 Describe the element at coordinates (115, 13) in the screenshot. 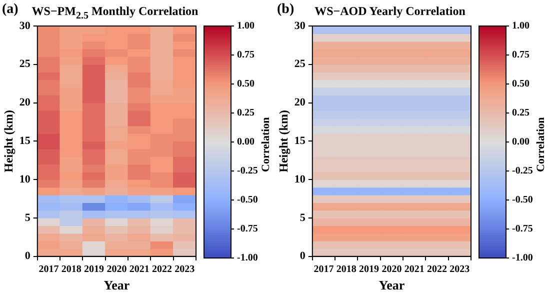

I see `chart-title: WS−PM$_{2.5}$ Monthly Correlation` at that location.